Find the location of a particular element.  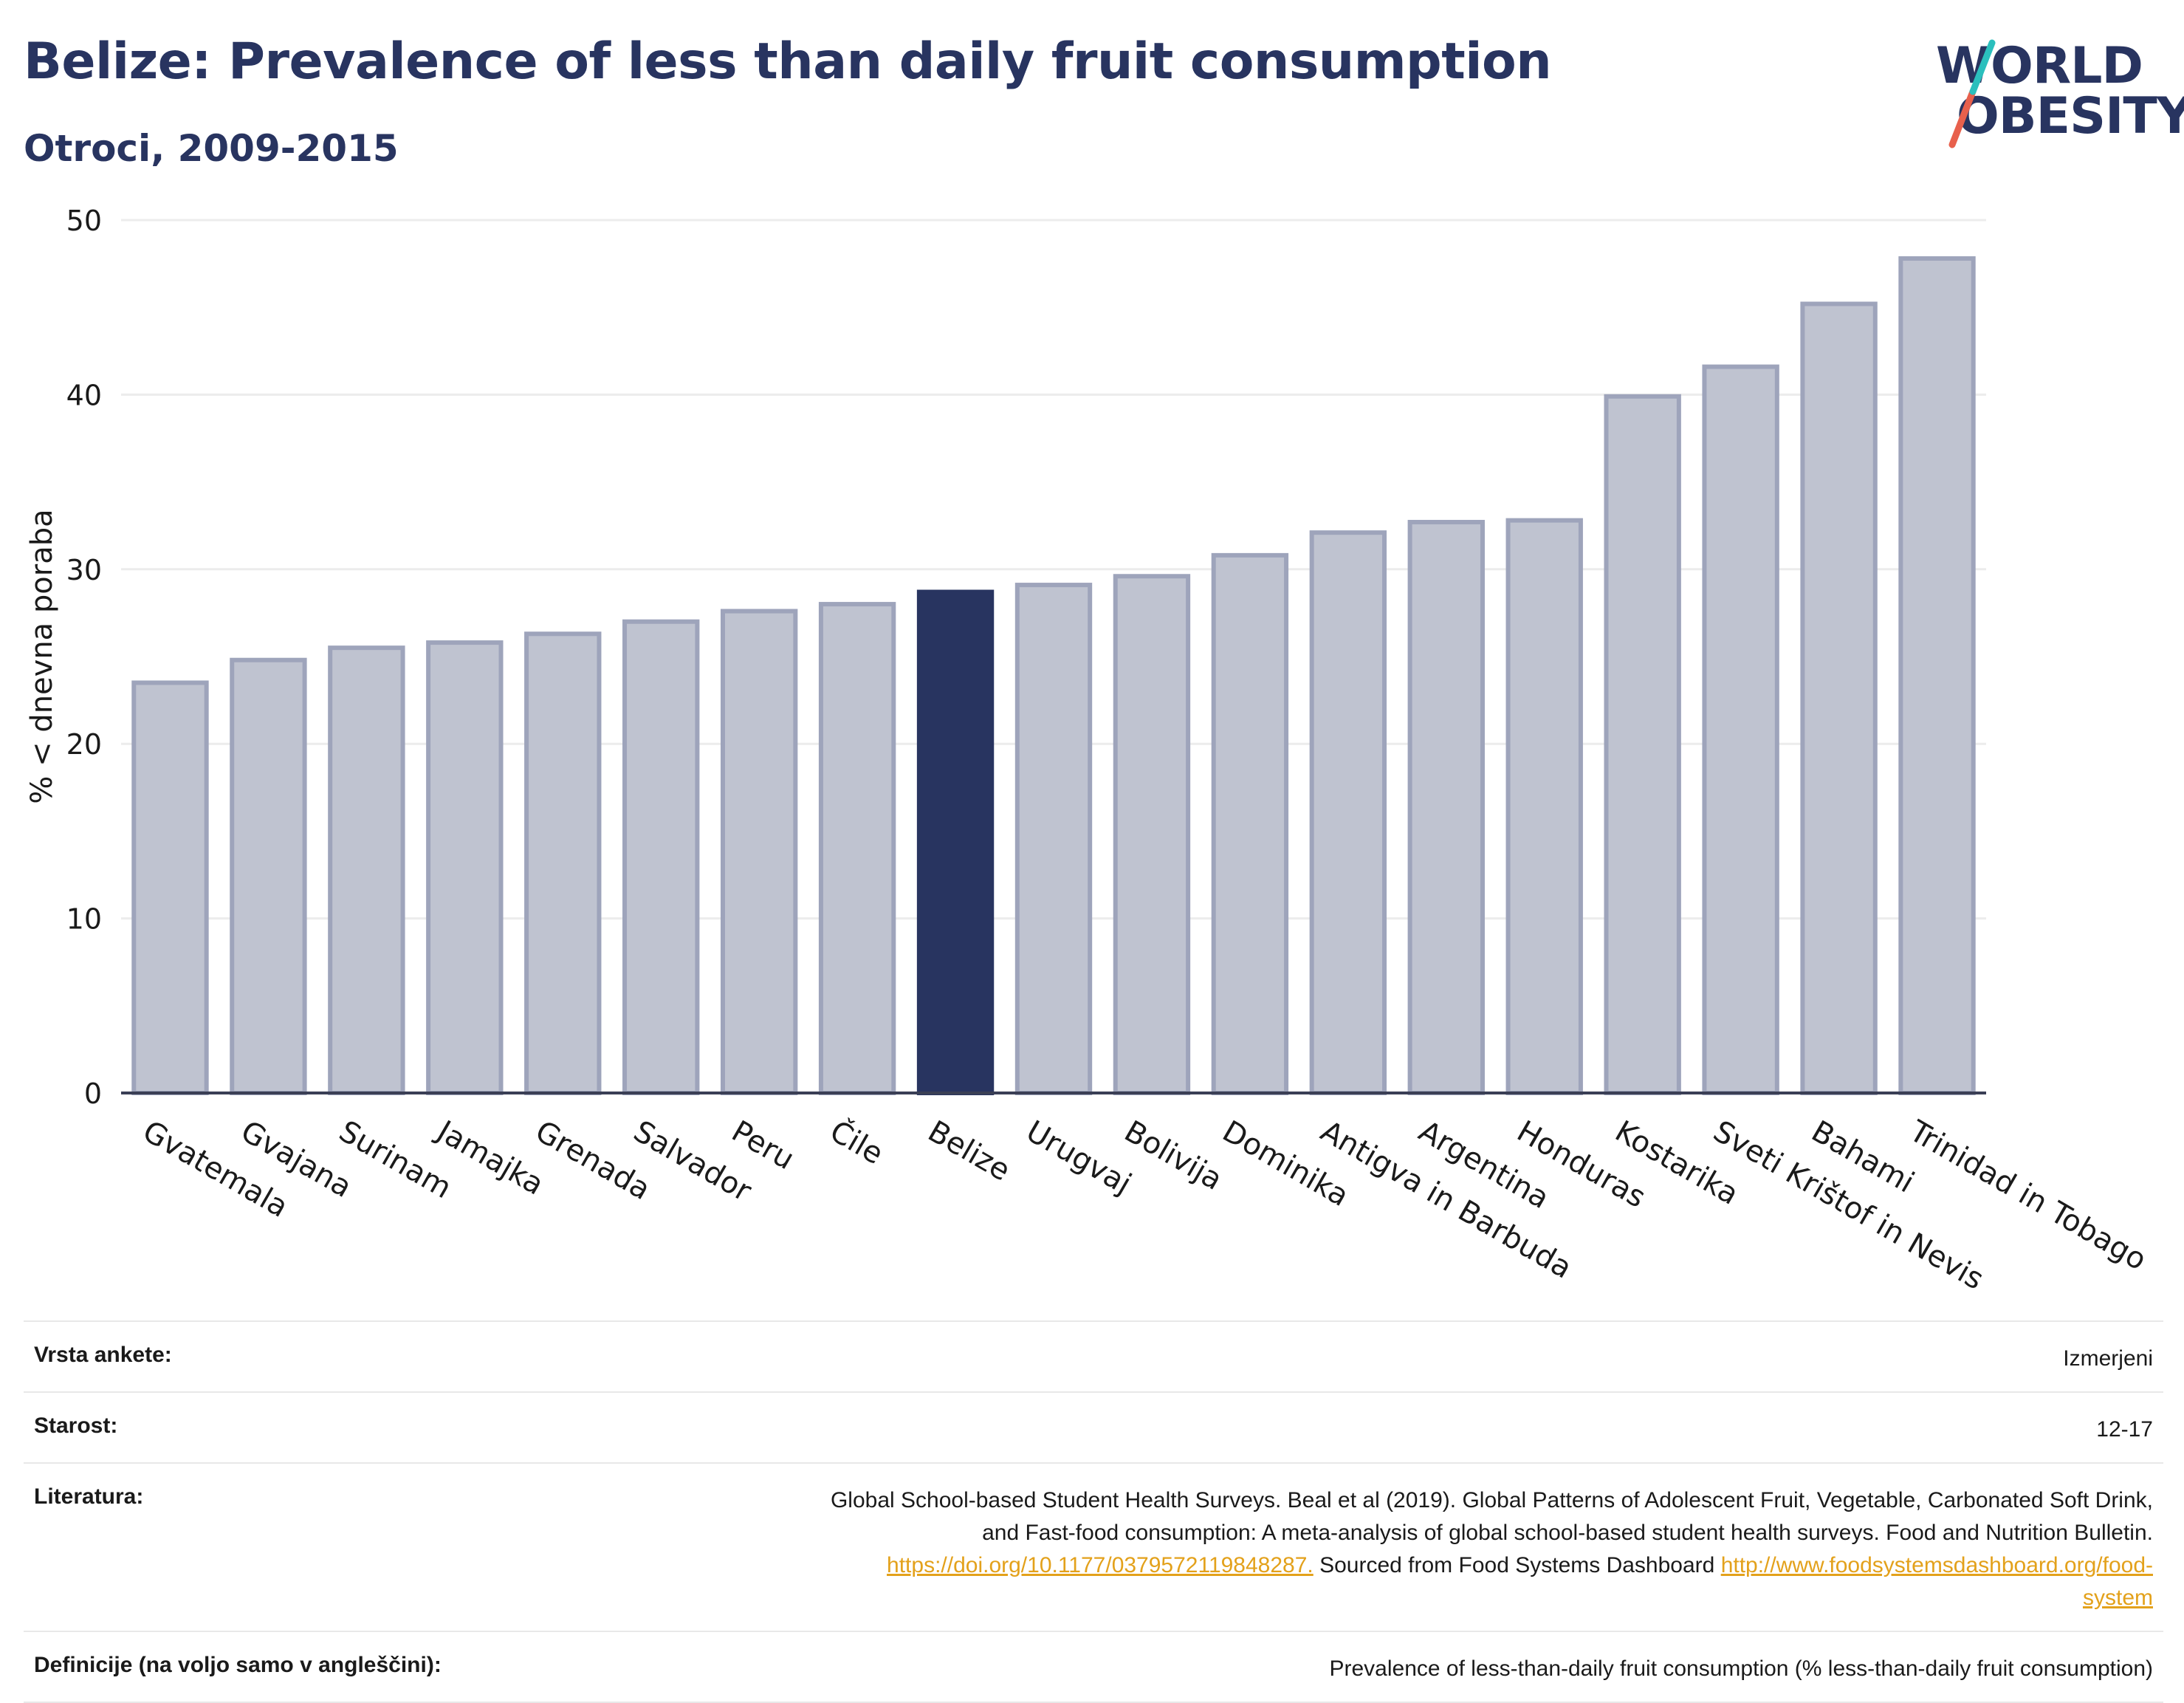

literature-text-3: Sourced from Food Systems Dashboard is located at coordinates (1517, 1565).